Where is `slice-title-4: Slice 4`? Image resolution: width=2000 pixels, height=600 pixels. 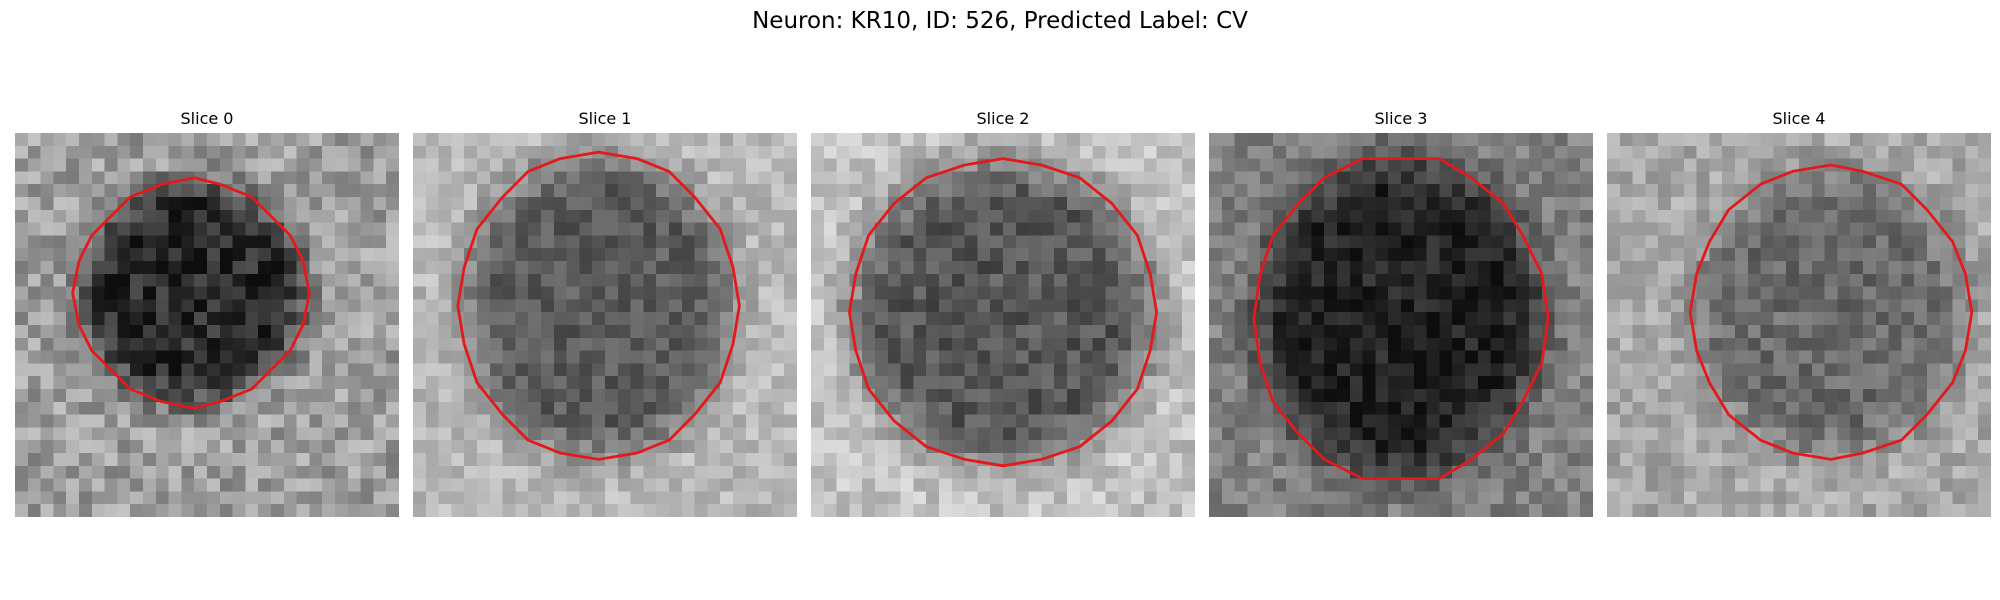
slice-title-4: Slice 4 is located at coordinates (1799, 118).